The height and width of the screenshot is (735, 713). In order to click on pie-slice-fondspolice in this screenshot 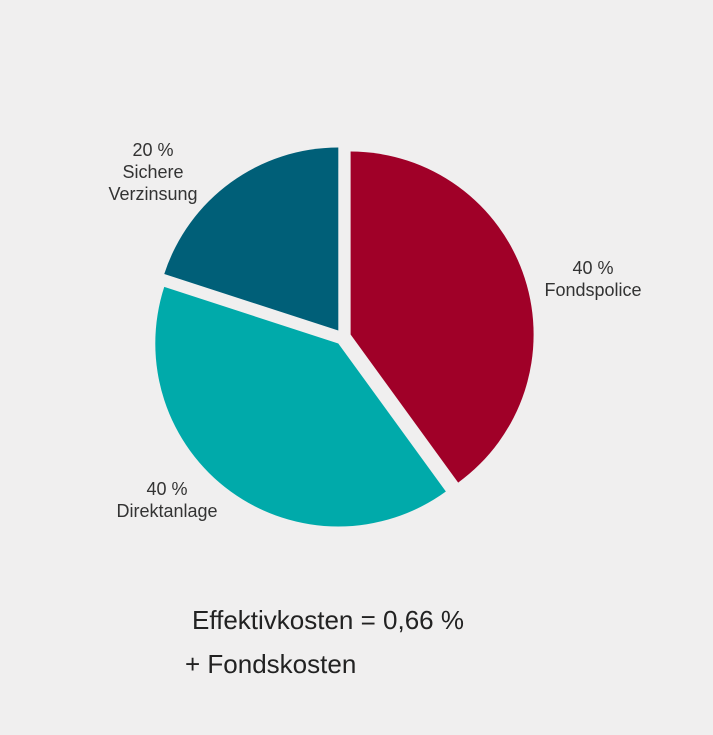, I will do `click(442, 317)`.